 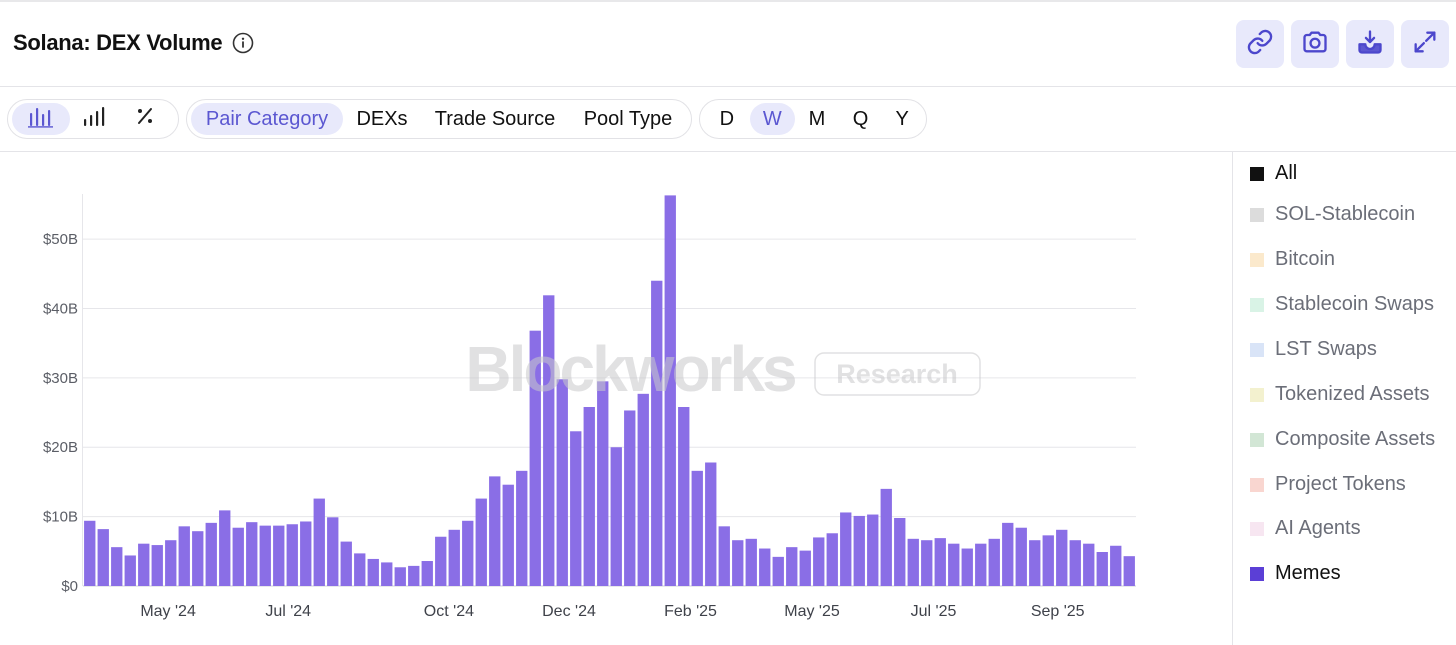 What do you see at coordinates (1342, 439) in the screenshot?
I see `legend-item-composite-assets: Composite Assets` at bounding box center [1342, 439].